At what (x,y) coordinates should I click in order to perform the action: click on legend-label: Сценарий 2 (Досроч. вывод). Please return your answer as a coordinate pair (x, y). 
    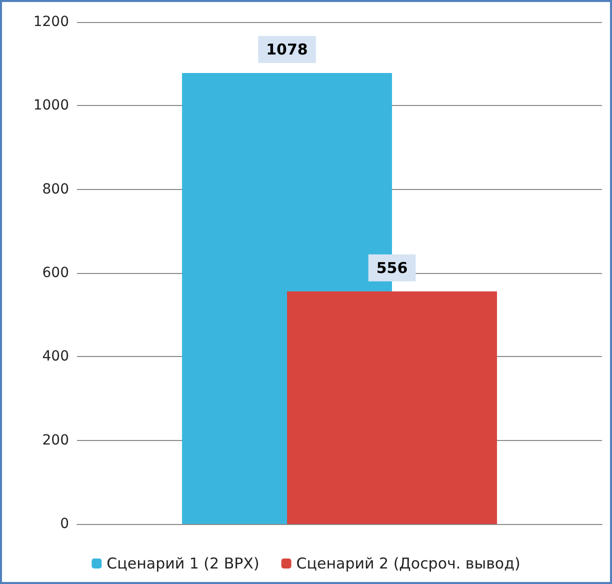
    Looking at the image, I should click on (408, 563).